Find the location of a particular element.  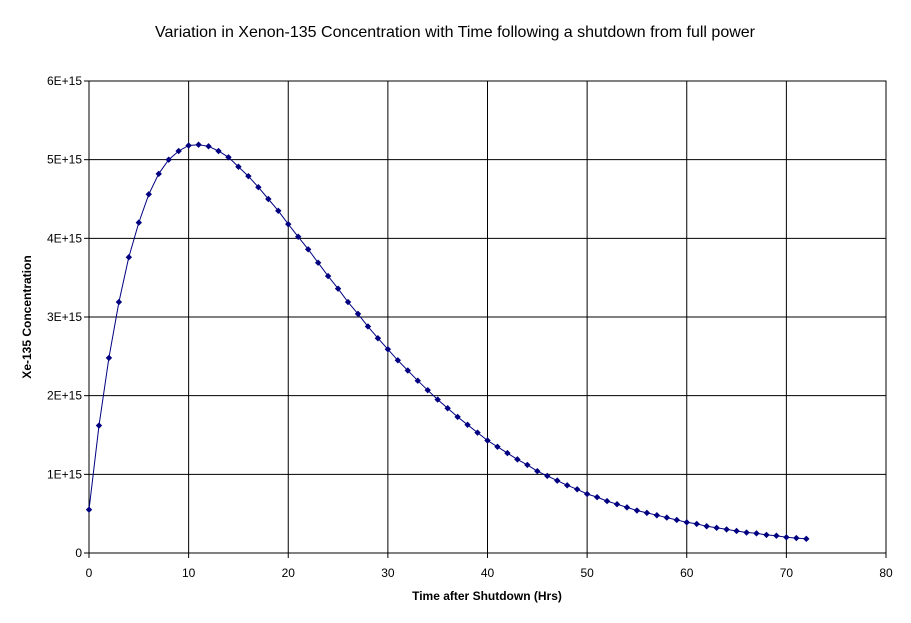

x-tick-label: 70 is located at coordinates (787, 573).